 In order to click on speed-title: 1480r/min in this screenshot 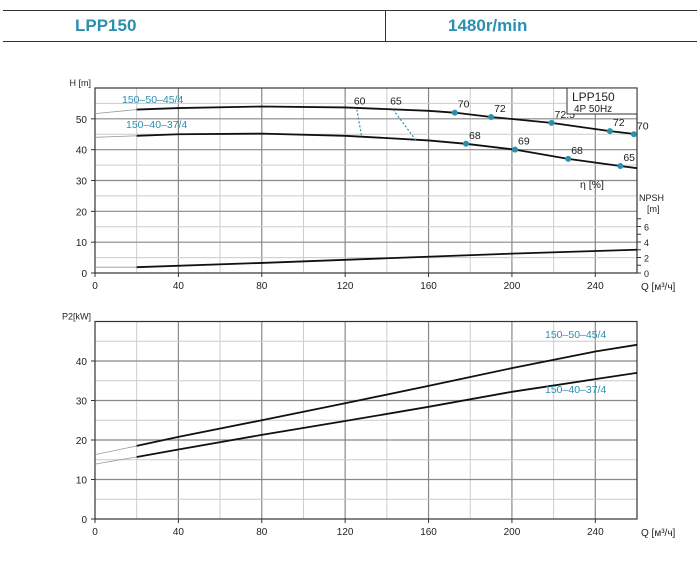, I will do `click(488, 25)`.